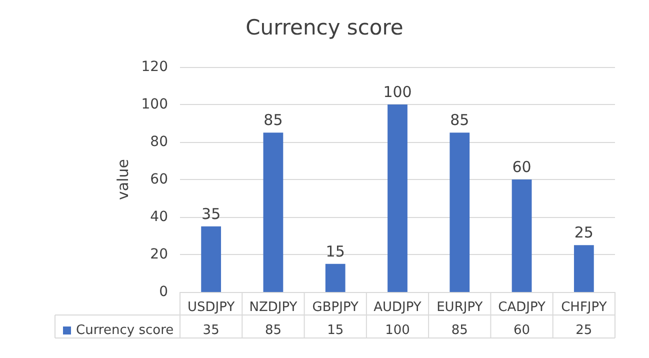  Describe the element at coordinates (159, 254) in the screenshot. I see `y-tick-label: 20` at that location.